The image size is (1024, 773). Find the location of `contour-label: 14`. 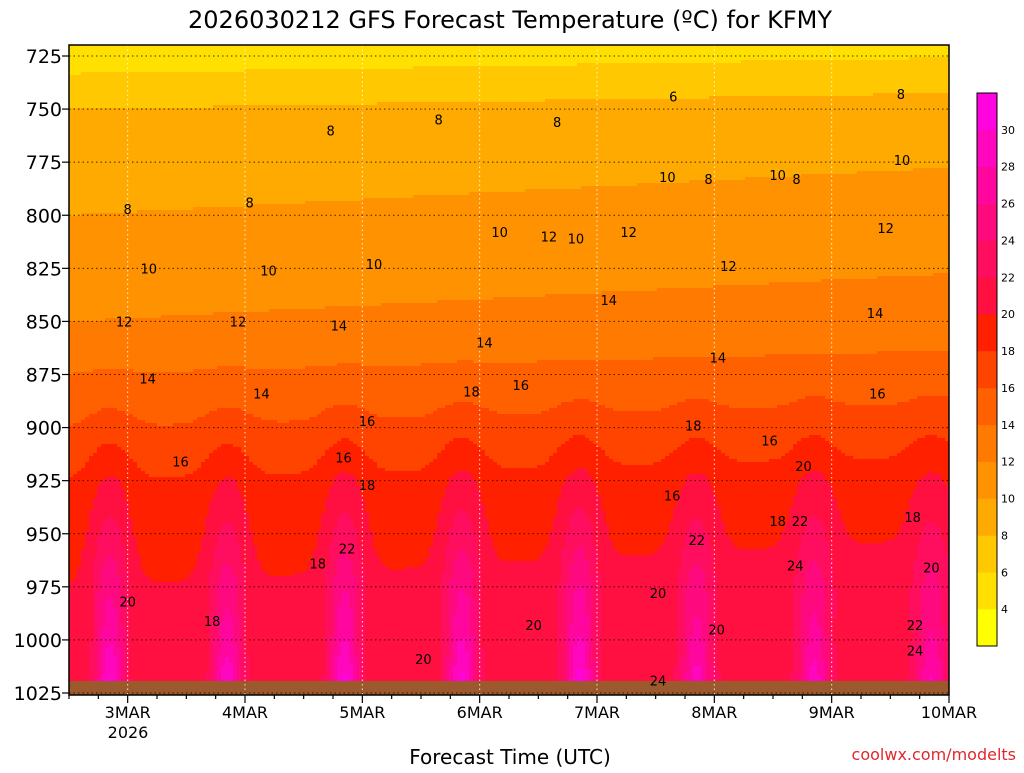

contour-label: 14 is located at coordinates (484, 344).